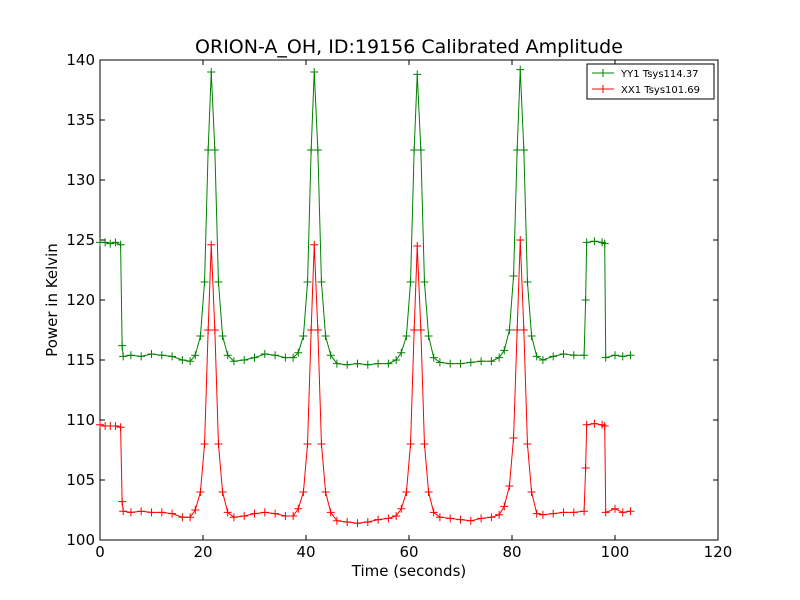 The height and width of the screenshot is (600, 800). Describe the element at coordinates (645, 74) in the screenshot. I see `legend-entry-yy1: YY1 Tsys114.37` at that location.